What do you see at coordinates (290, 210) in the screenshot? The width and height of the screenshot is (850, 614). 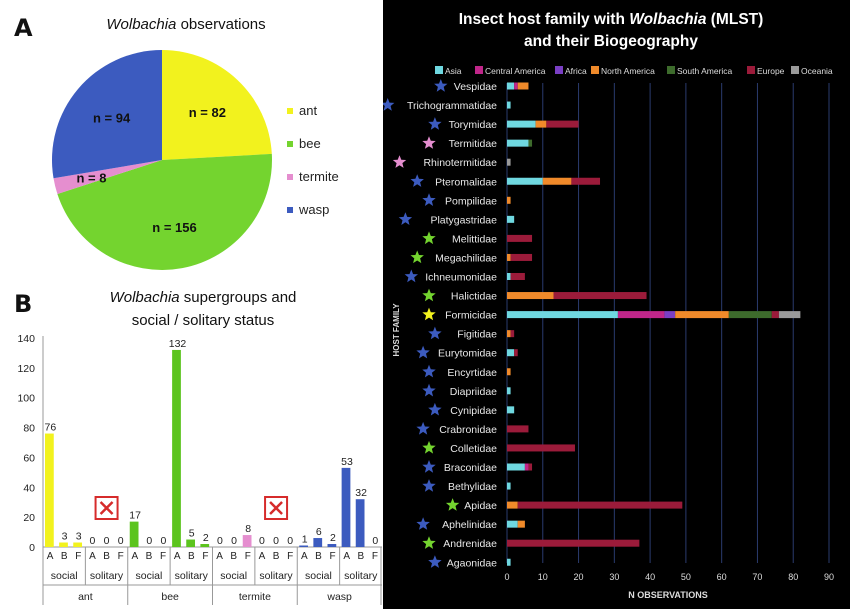 I see `legend-swatch-wasp` at bounding box center [290, 210].